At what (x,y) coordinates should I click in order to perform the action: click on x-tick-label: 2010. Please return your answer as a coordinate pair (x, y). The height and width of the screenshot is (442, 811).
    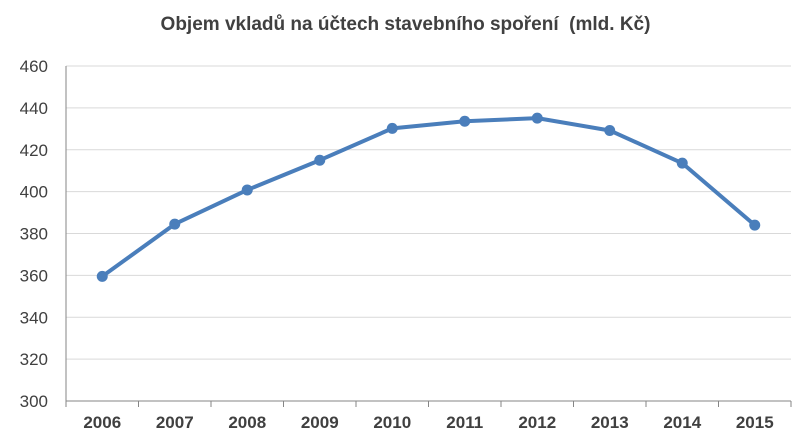
    Looking at the image, I should click on (392, 422).